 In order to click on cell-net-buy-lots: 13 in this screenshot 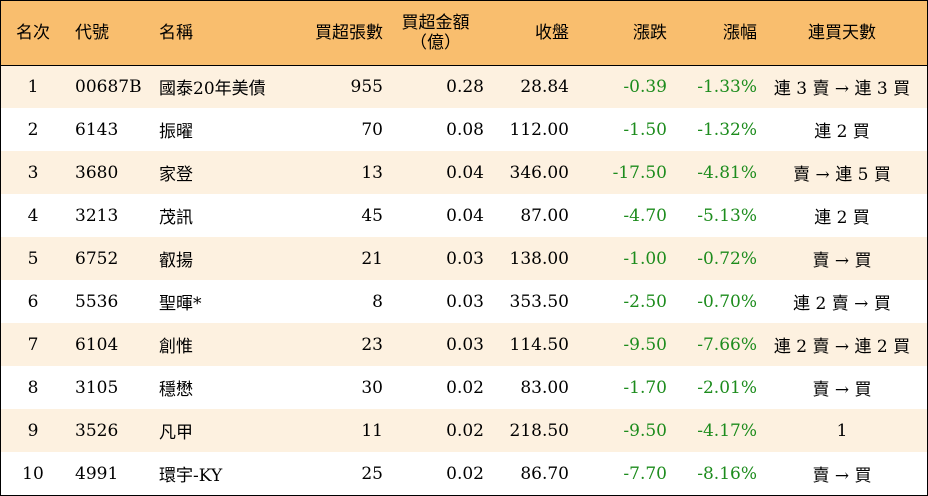, I will do `click(372, 172)`.